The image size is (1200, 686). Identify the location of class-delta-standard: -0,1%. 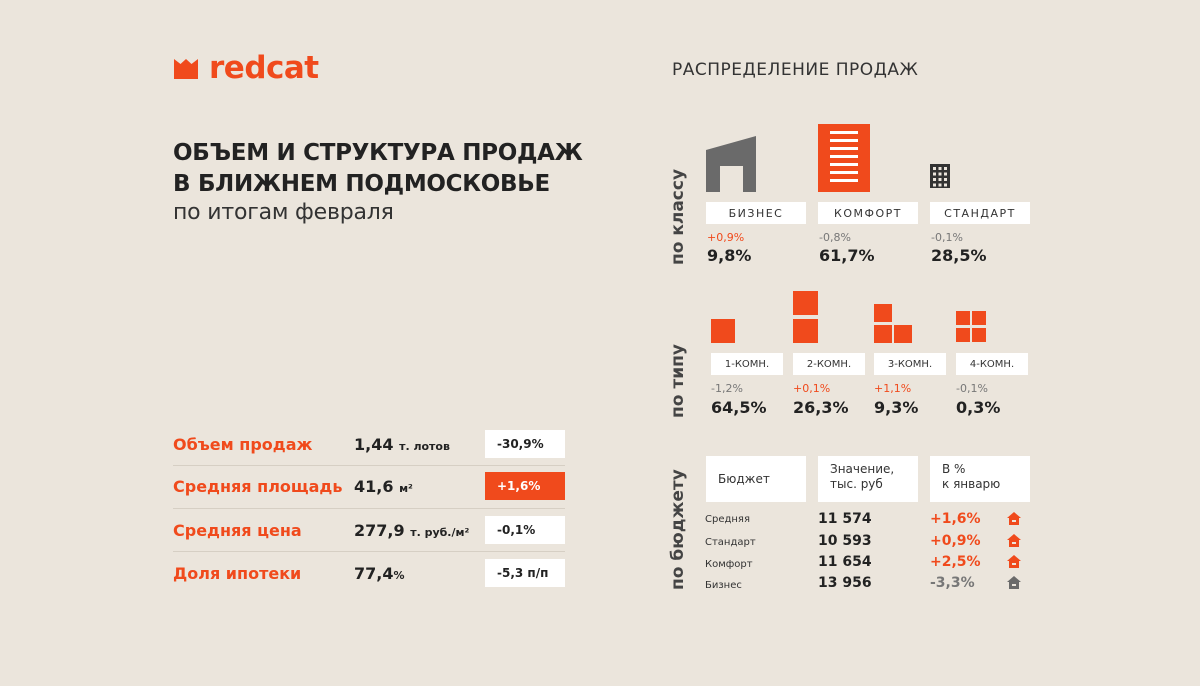
(947, 237).